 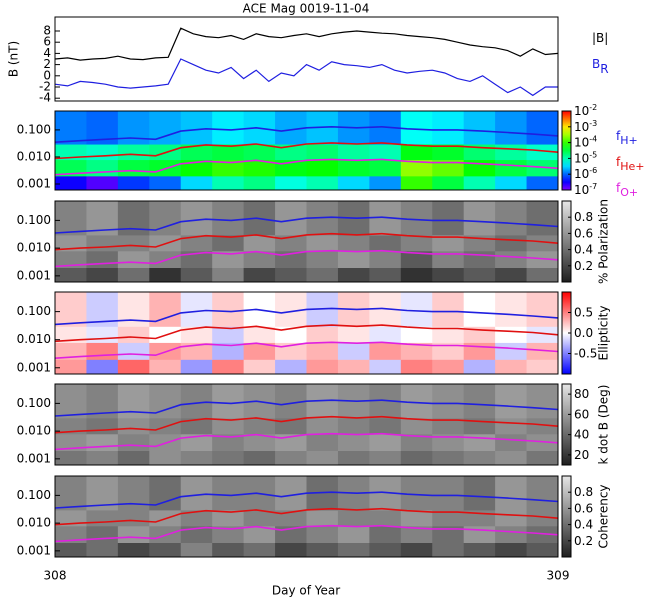 What do you see at coordinates (306, 591) in the screenshot?
I see `x-axis-label: Day of Year` at bounding box center [306, 591].